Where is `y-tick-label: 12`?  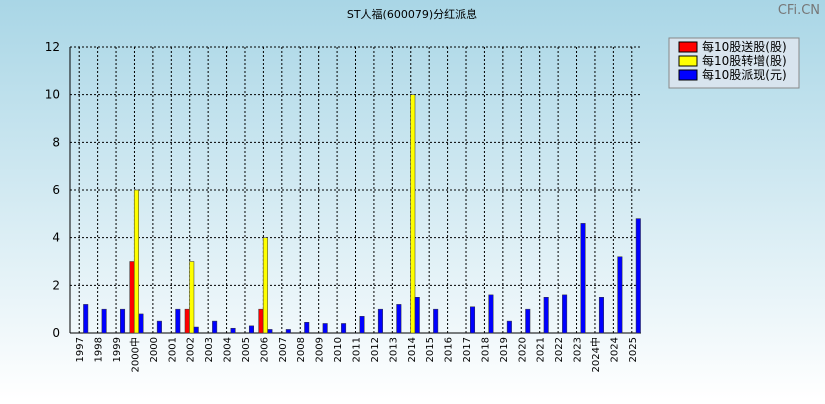 y-tick-label: 12 is located at coordinates (52, 47).